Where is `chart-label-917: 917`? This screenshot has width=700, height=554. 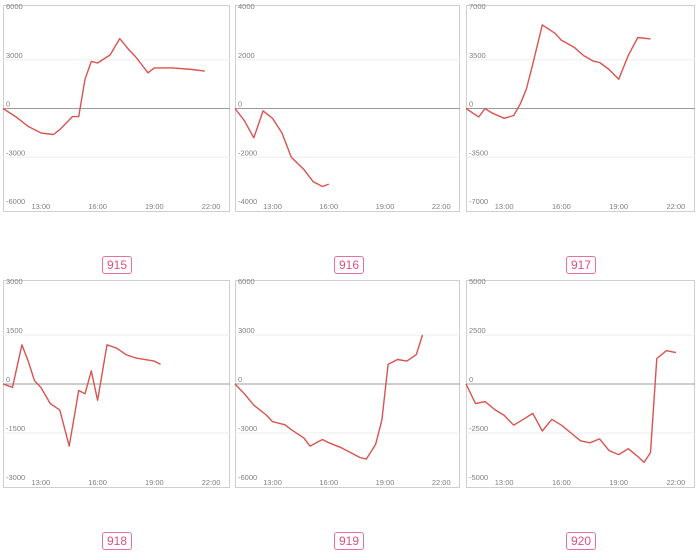
chart-label-917: 917 is located at coordinates (581, 265).